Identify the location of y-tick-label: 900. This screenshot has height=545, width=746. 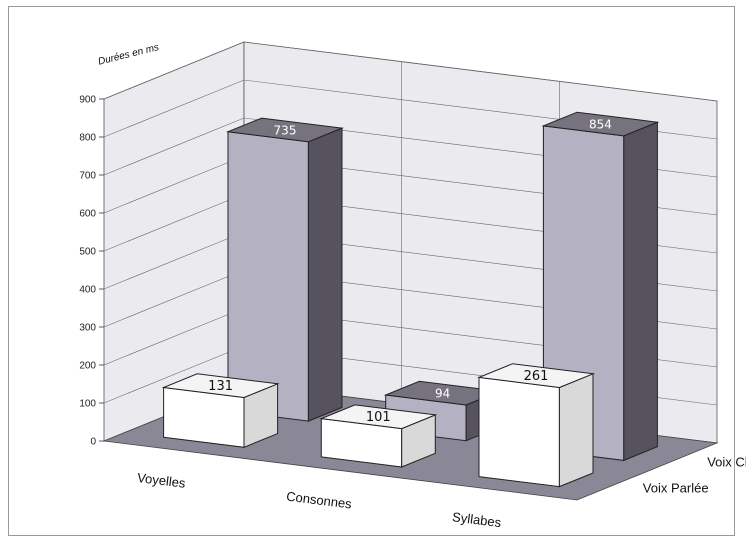
(87, 100).